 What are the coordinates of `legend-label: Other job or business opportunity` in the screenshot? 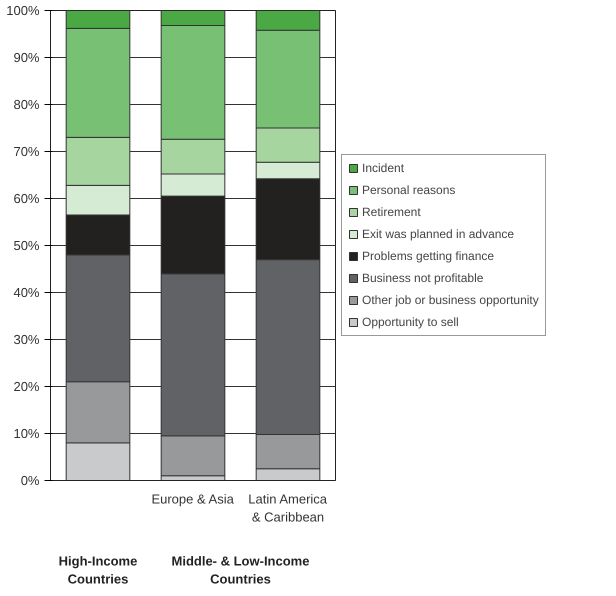 It's located at (450, 300).